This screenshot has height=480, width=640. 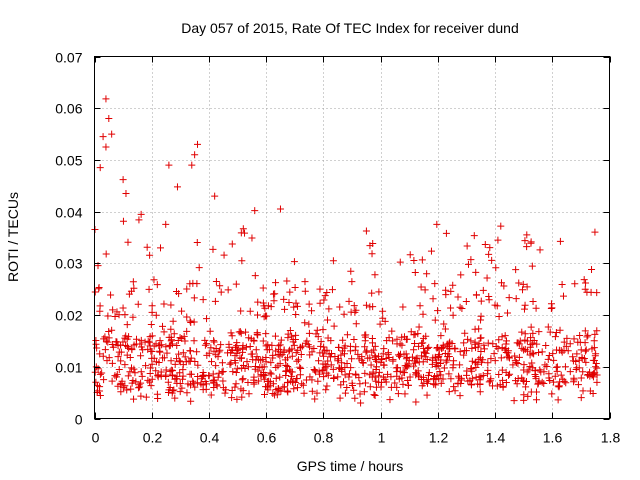 I want to click on x-tick-label: 0.8, so click(x=324, y=438).